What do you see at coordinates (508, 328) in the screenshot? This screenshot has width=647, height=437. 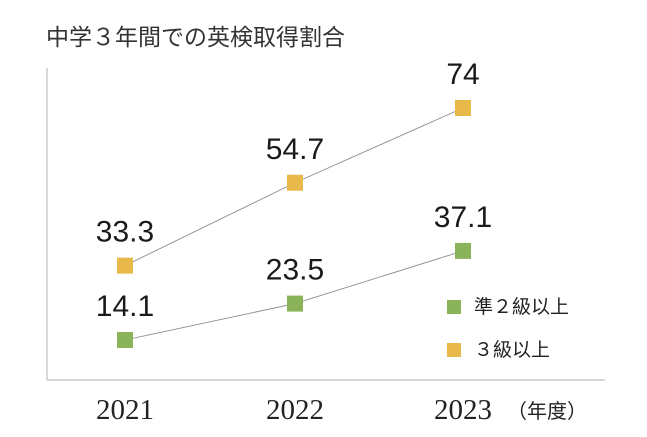 I see `legend: 準２級以上 ３級以上` at bounding box center [508, 328].